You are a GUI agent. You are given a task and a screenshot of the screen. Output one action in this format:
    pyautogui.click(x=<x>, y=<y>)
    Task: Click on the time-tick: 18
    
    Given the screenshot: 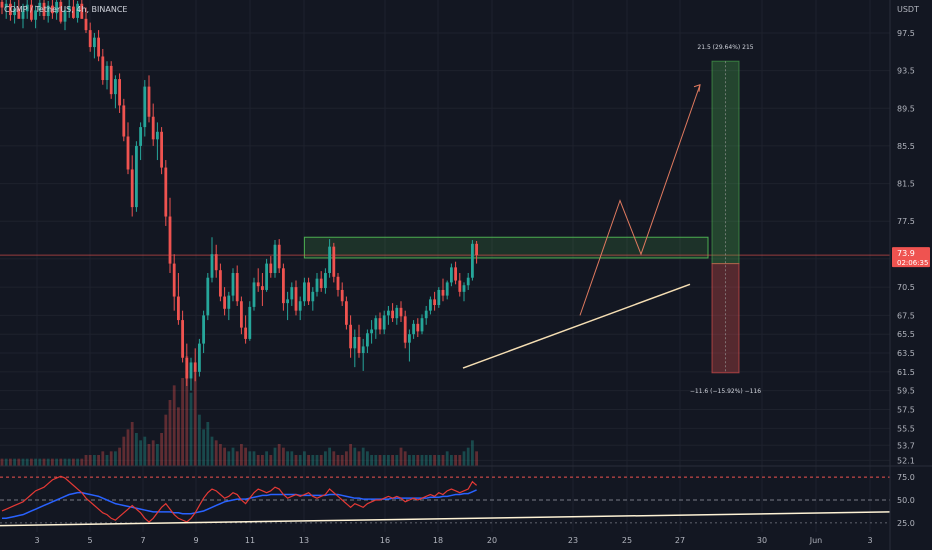 What is the action you would take?
    pyautogui.click(x=438, y=540)
    